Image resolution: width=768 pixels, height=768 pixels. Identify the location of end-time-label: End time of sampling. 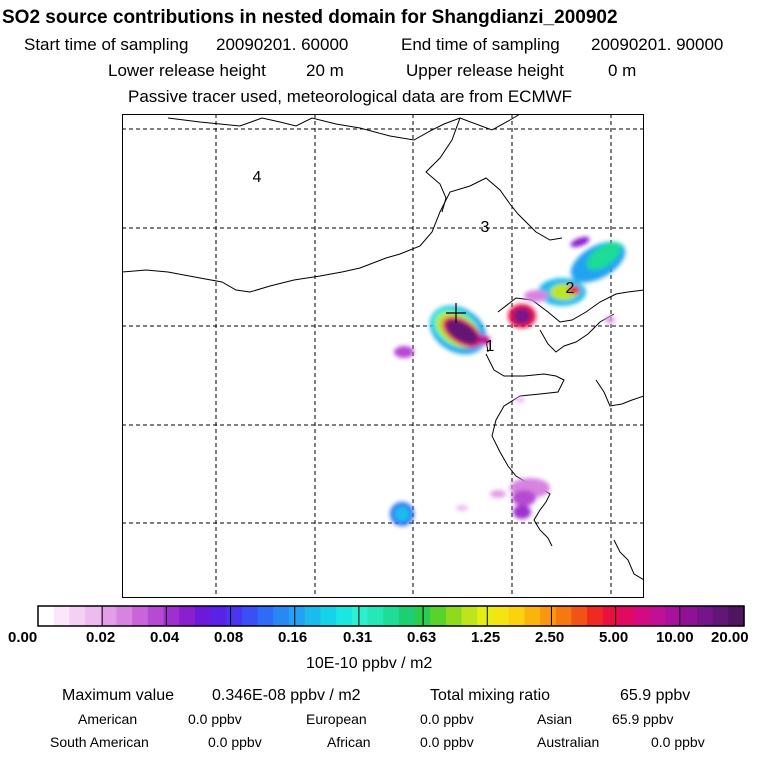
(480, 44).